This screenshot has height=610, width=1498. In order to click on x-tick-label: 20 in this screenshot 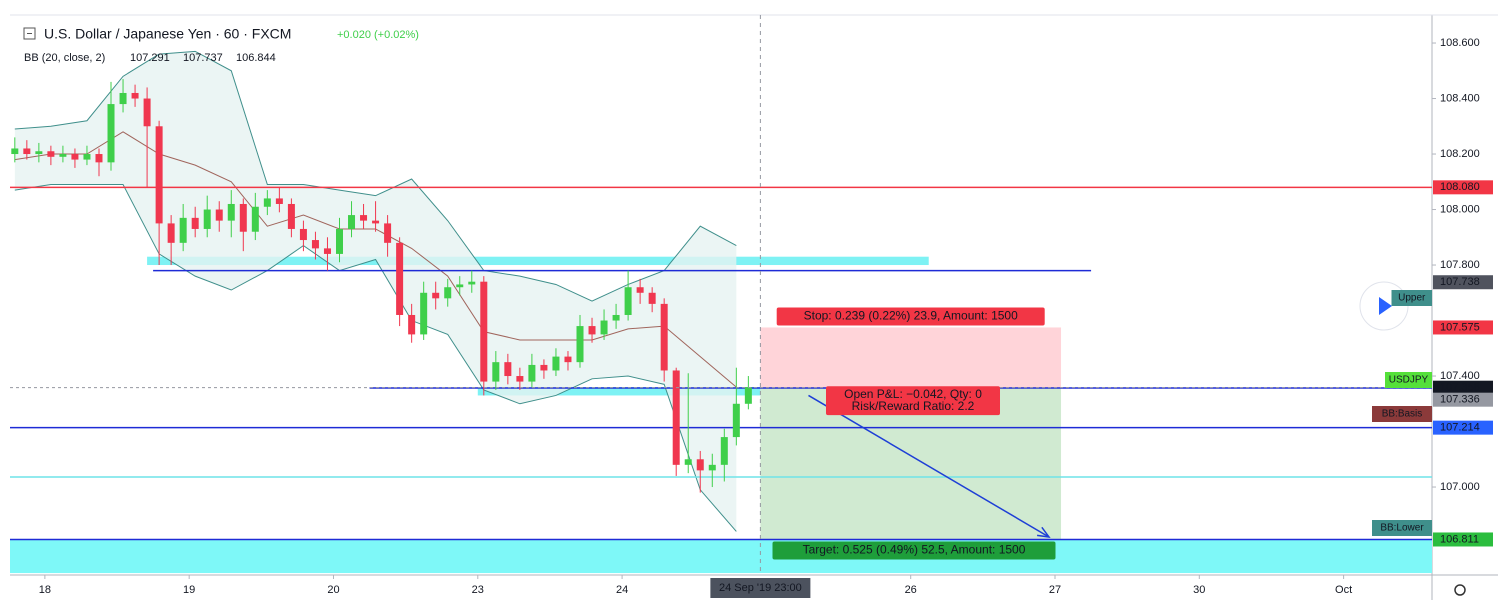, I will do `click(333, 590)`.